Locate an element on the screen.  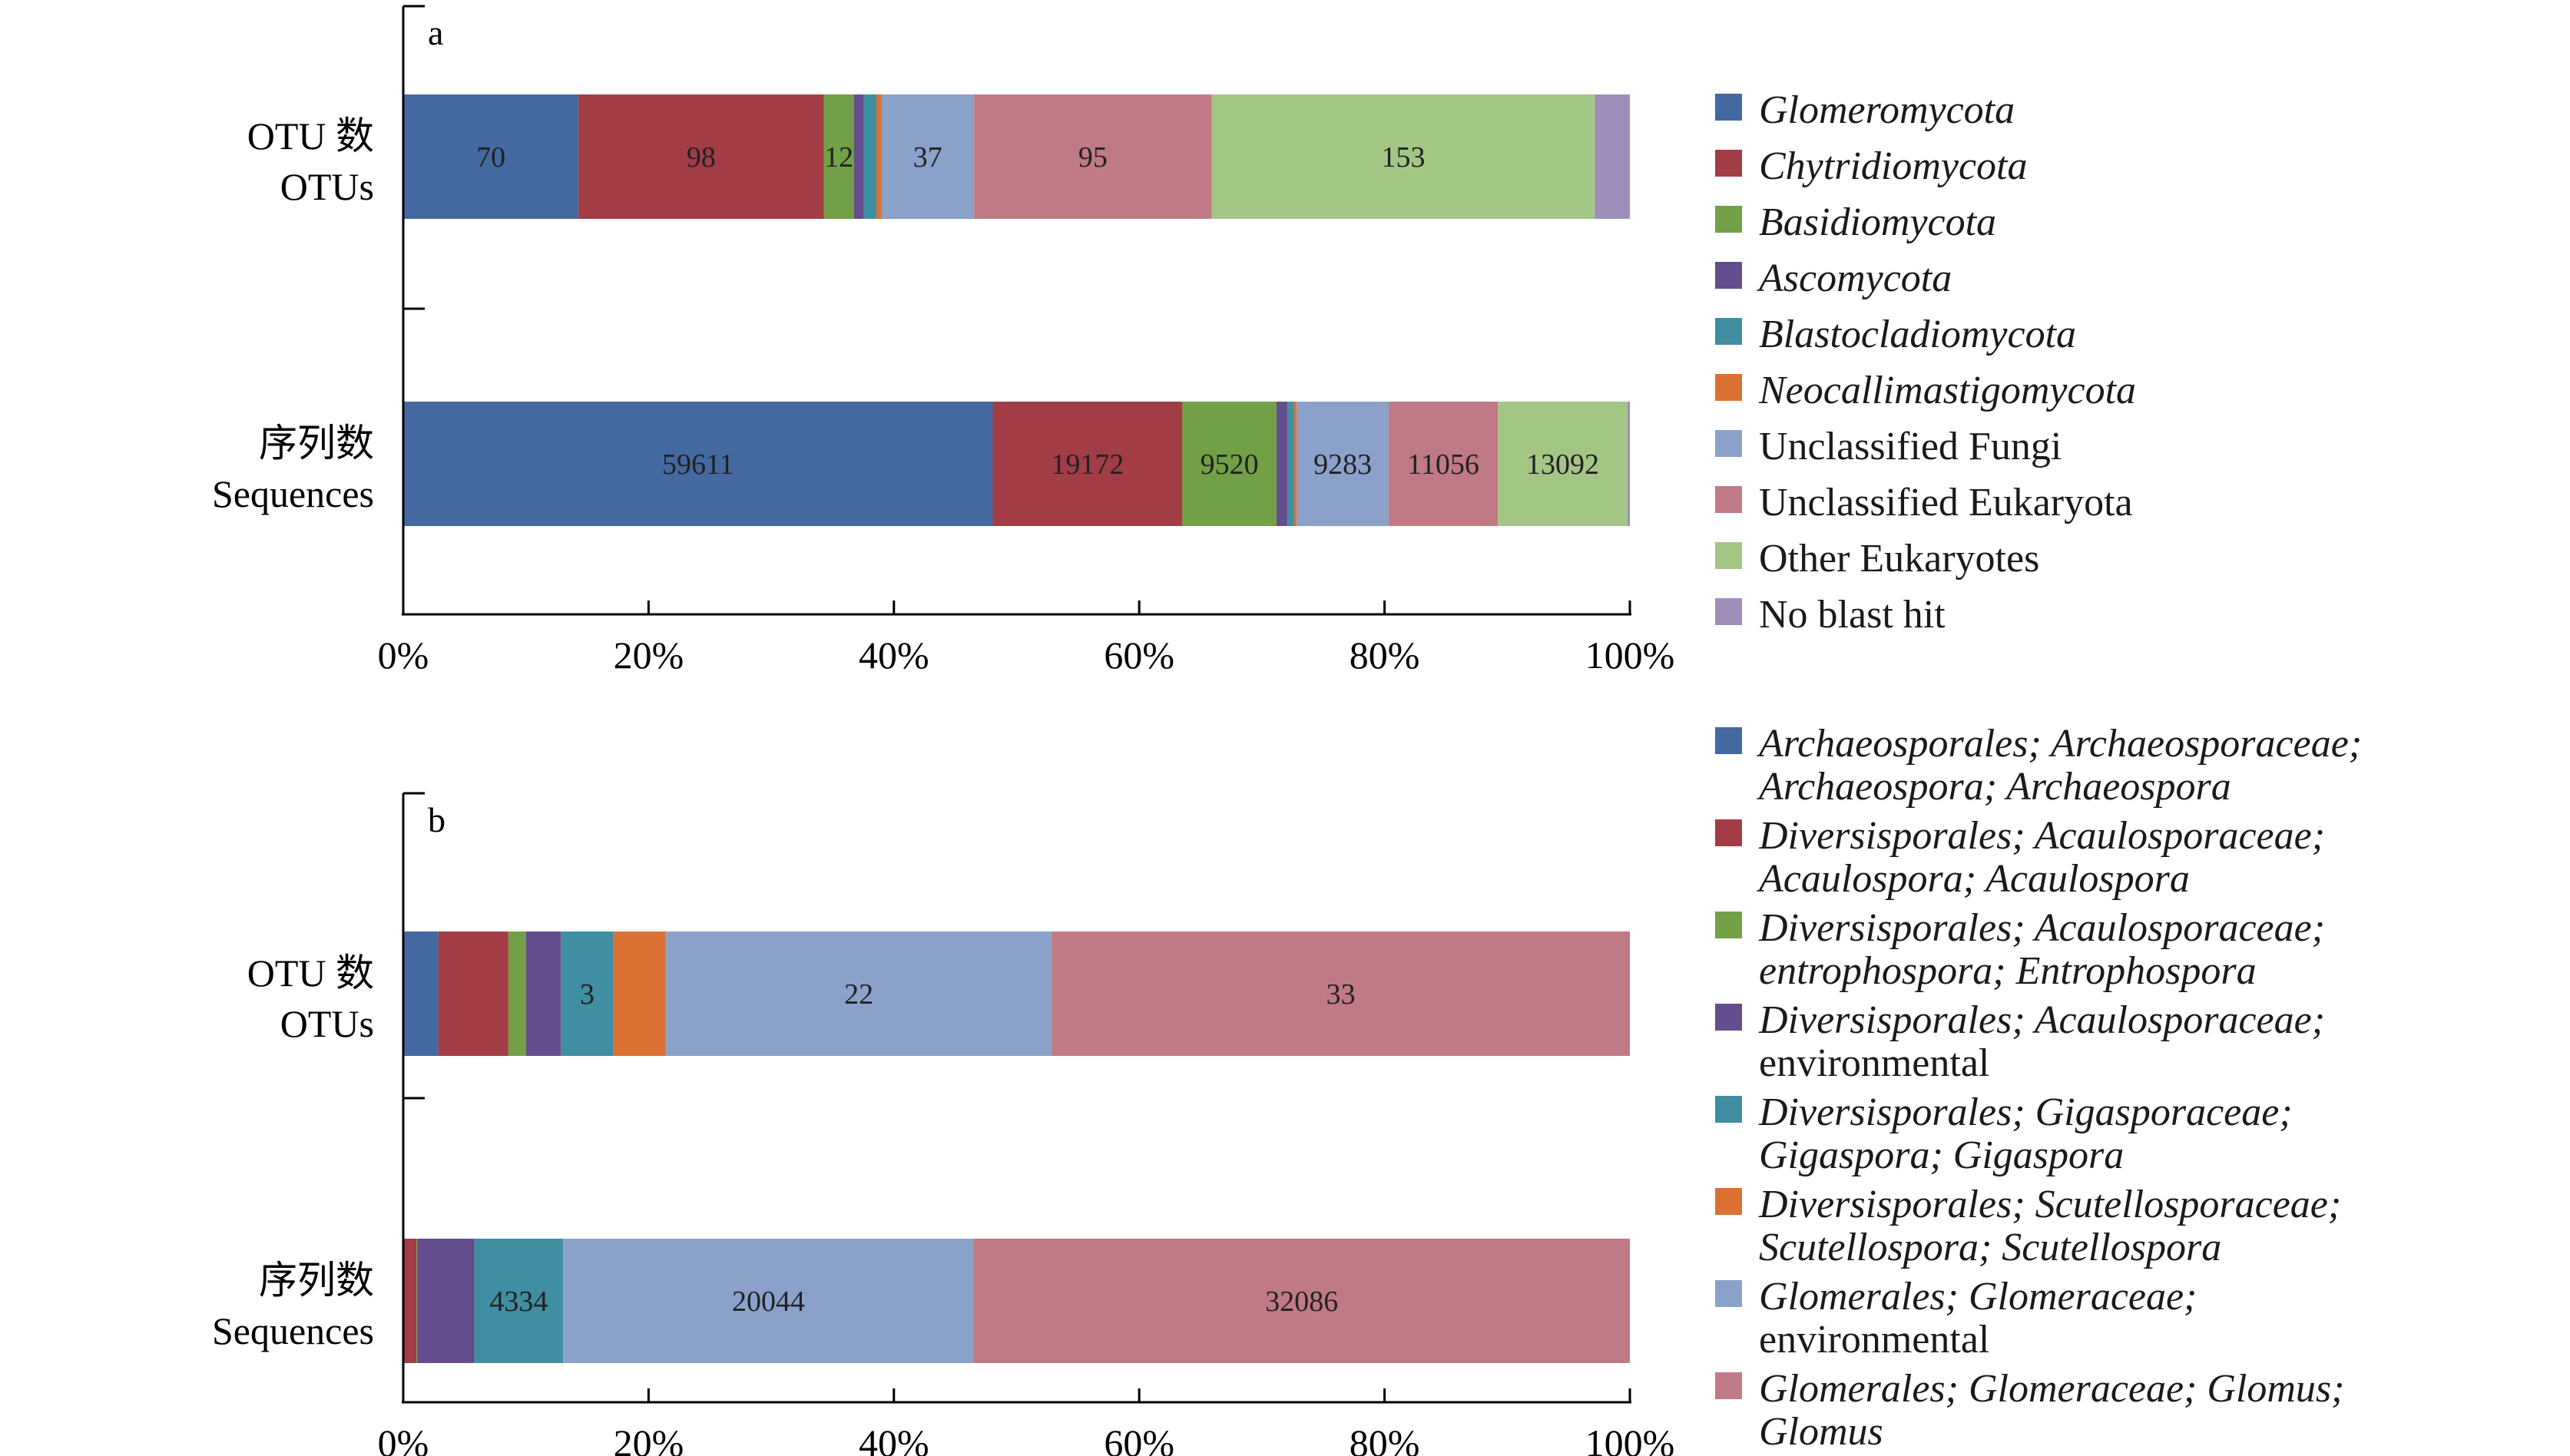
legend-entry-label: Scutellospora; Scutellospora is located at coordinates (1990, 1247).